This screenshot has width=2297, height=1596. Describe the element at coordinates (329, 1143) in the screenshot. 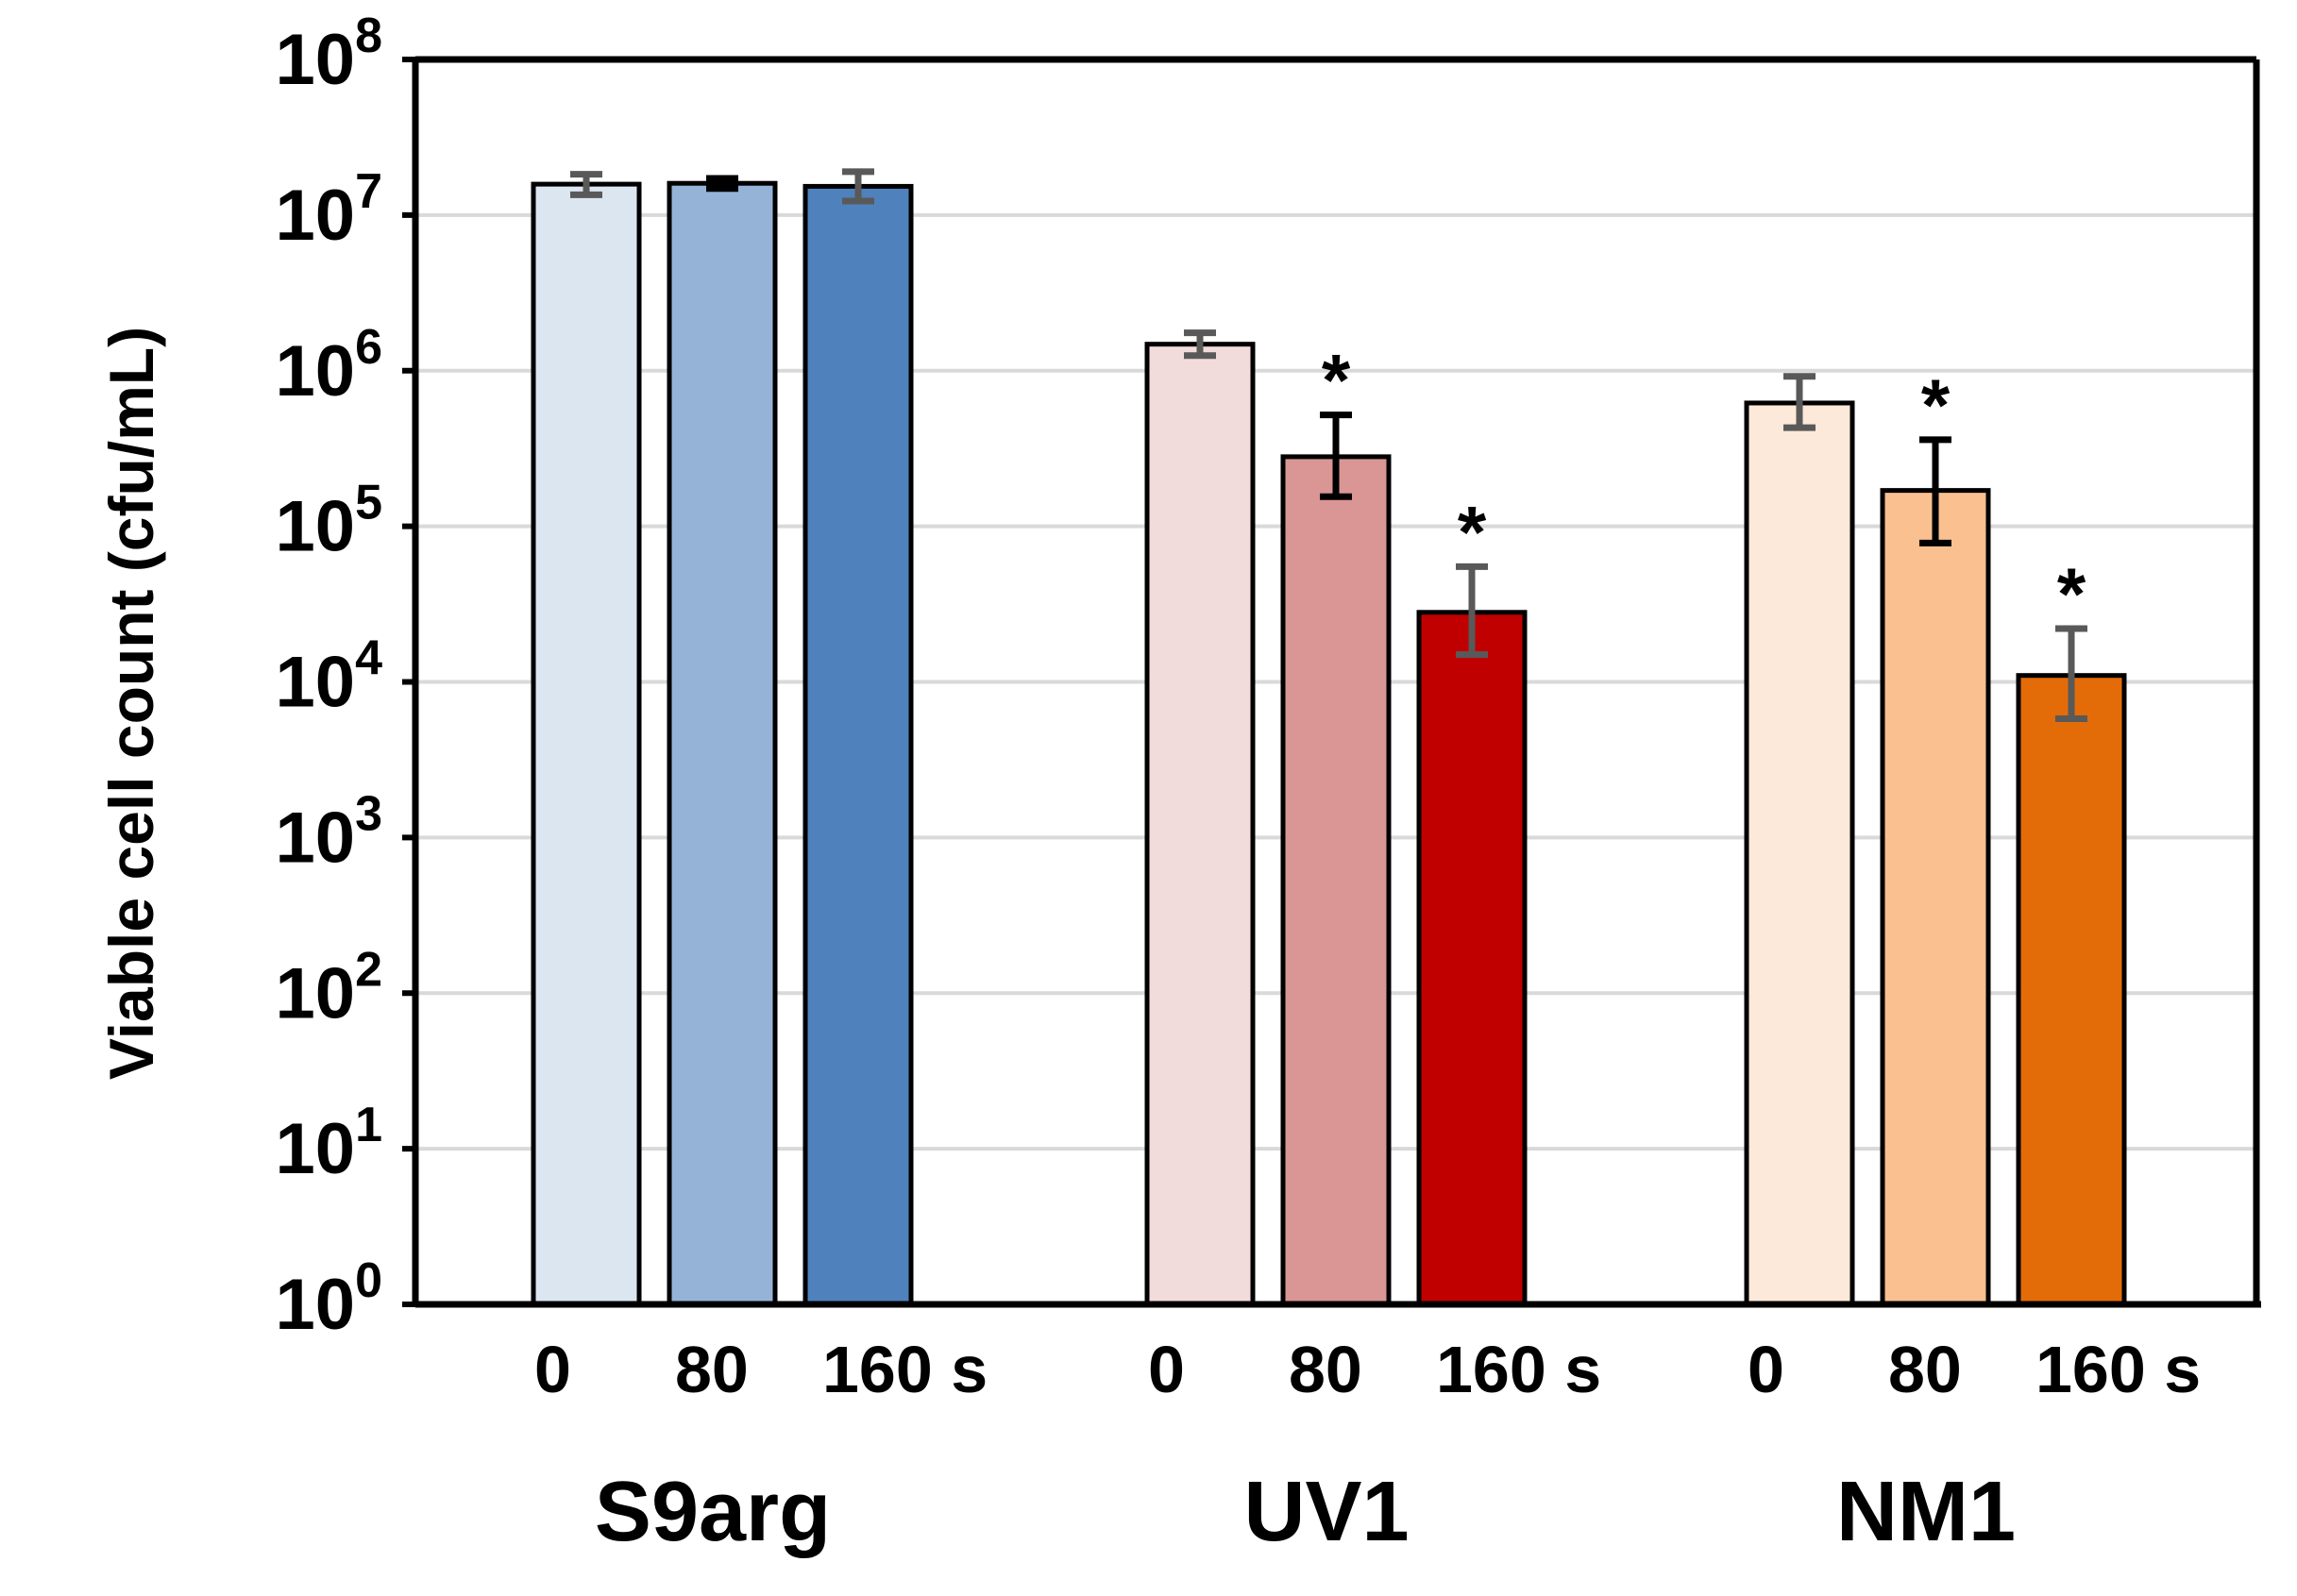

I see `y-tick-label: 10¹` at that location.